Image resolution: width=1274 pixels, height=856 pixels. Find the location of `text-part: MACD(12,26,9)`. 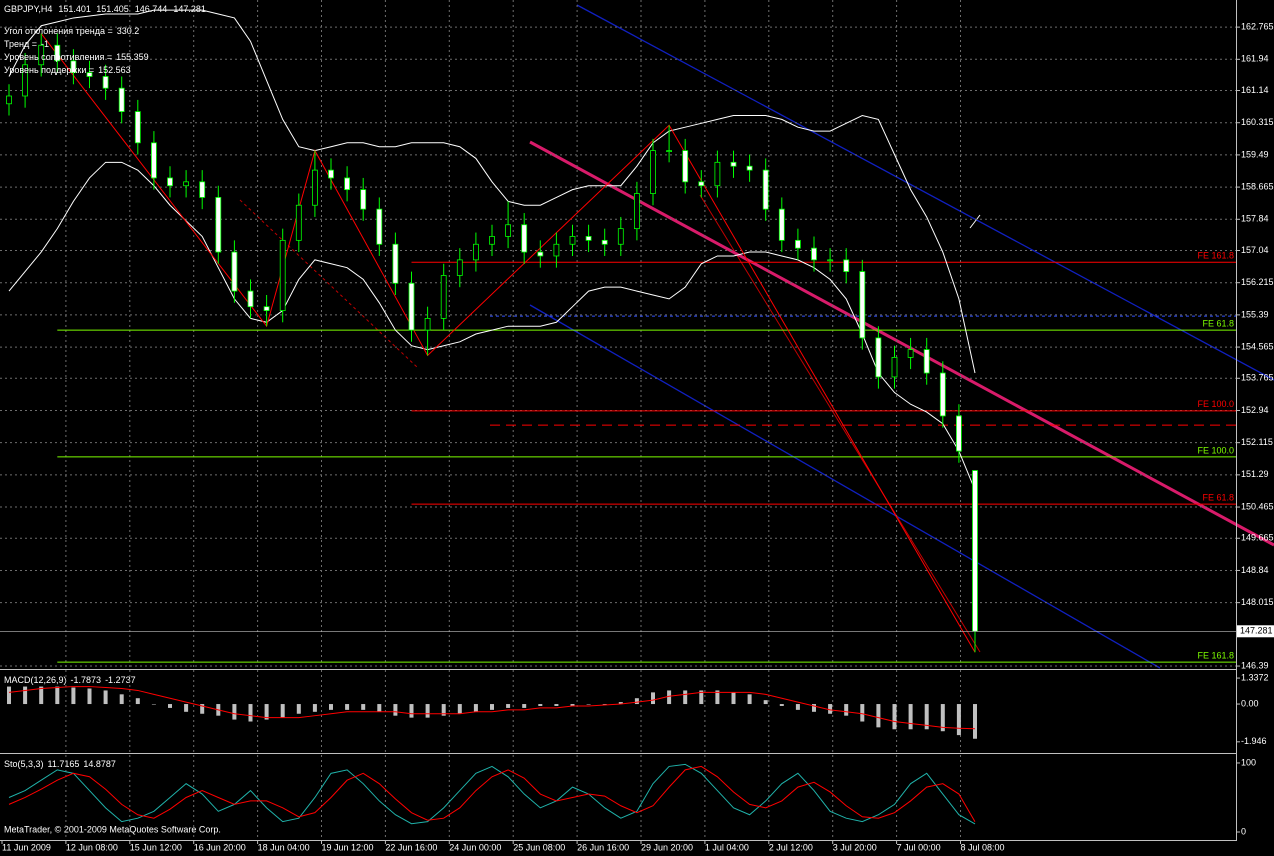

text-part: MACD(12,26,9) is located at coordinates (35, 680).